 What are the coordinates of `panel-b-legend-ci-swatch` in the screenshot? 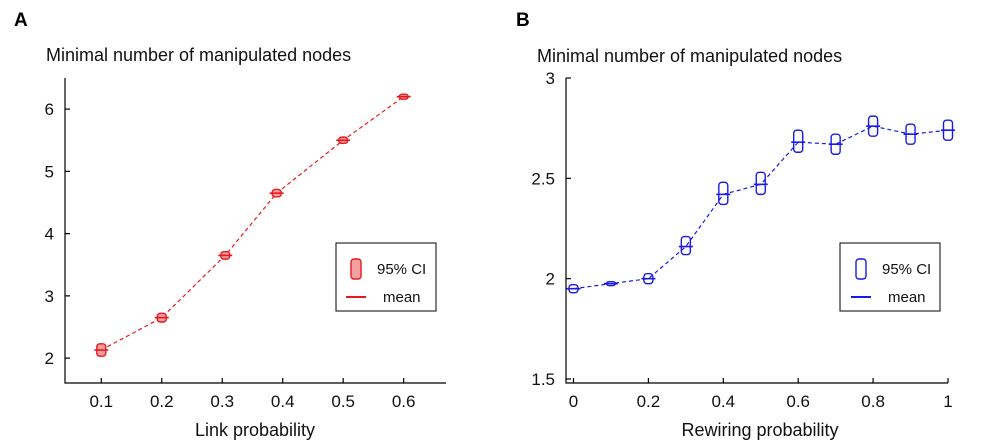 It's located at (861, 269).